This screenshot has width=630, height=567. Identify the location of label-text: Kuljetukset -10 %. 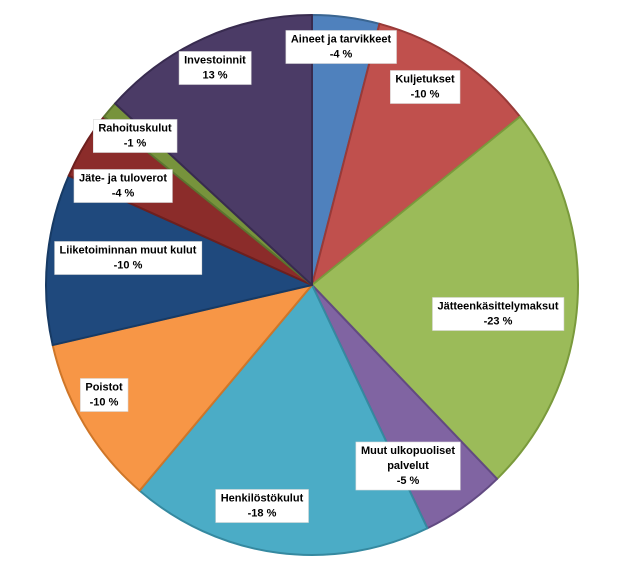
(425, 87).